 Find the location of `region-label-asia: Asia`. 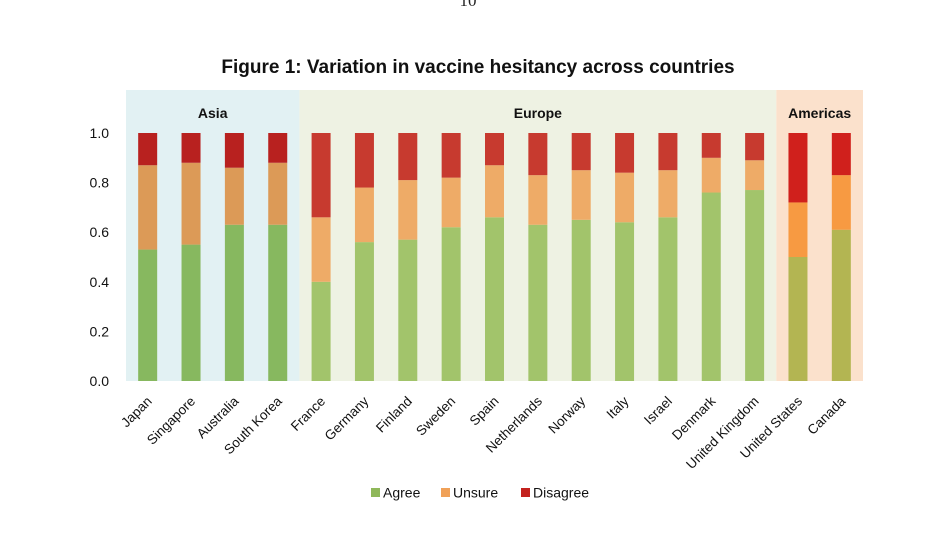

region-label-asia: Asia is located at coordinates (213, 113).